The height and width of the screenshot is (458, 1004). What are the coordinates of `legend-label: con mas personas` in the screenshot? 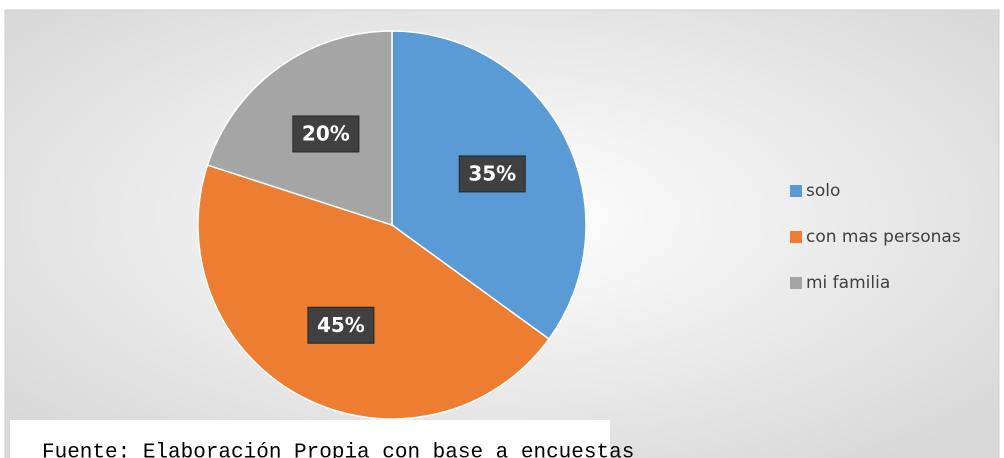 It's located at (883, 237).